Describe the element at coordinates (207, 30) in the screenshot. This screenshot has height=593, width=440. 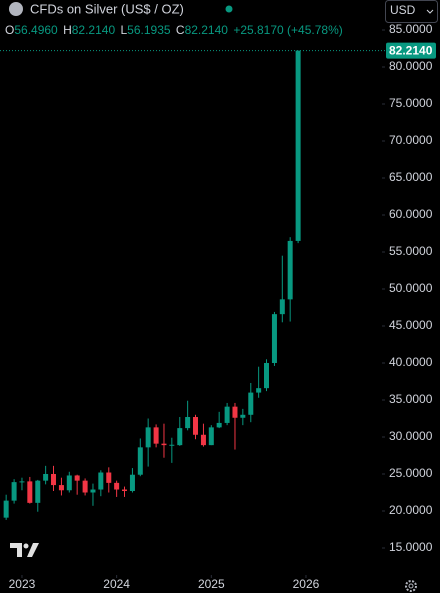
I see `close-value: 82.2140` at that location.